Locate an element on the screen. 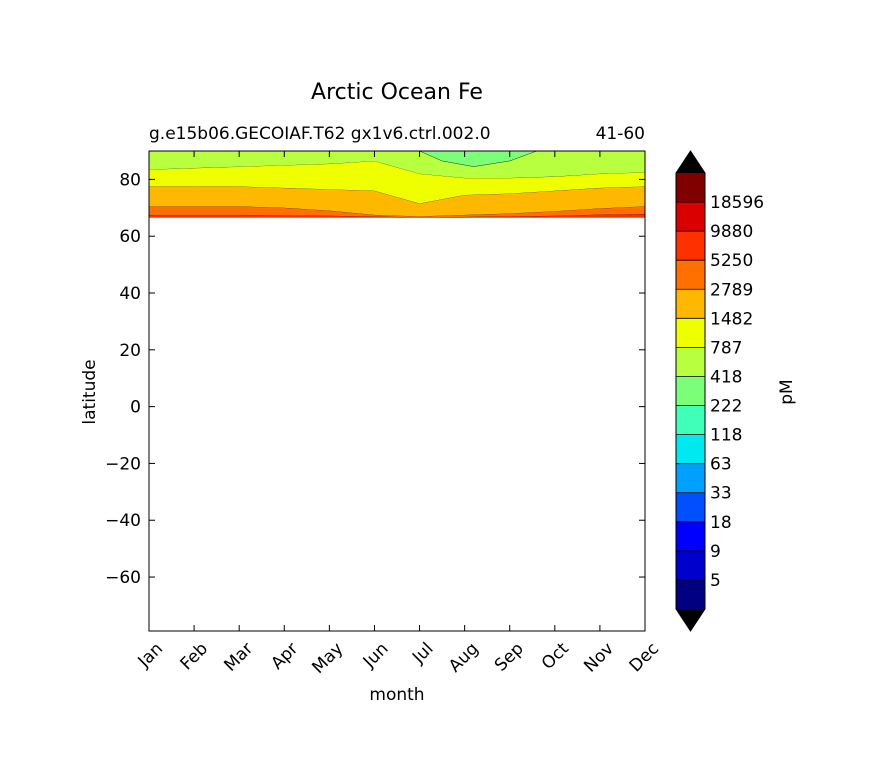 The width and height of the screenshot is (875, 783). y-tick-label: 40 is located at coordinates (130, 294).